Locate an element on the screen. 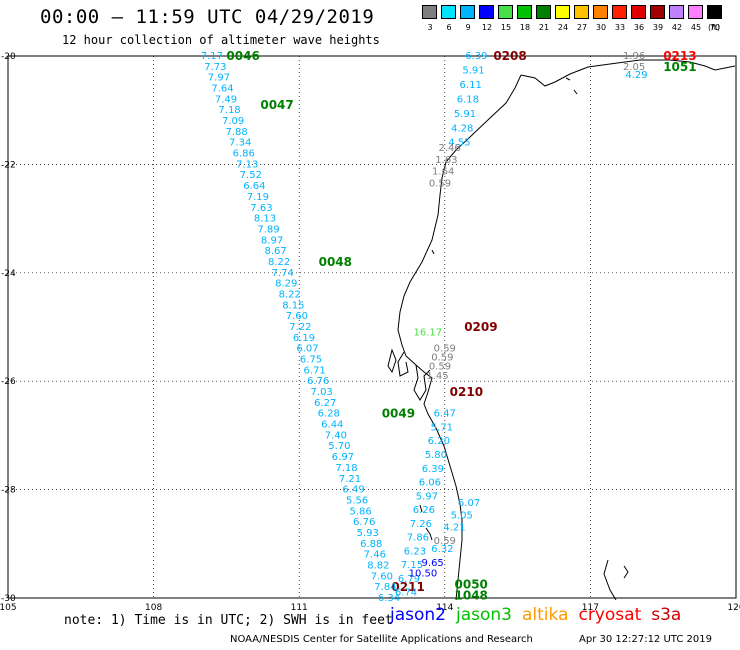  legend-label-36: 36 is located at coordinates (639, 27).